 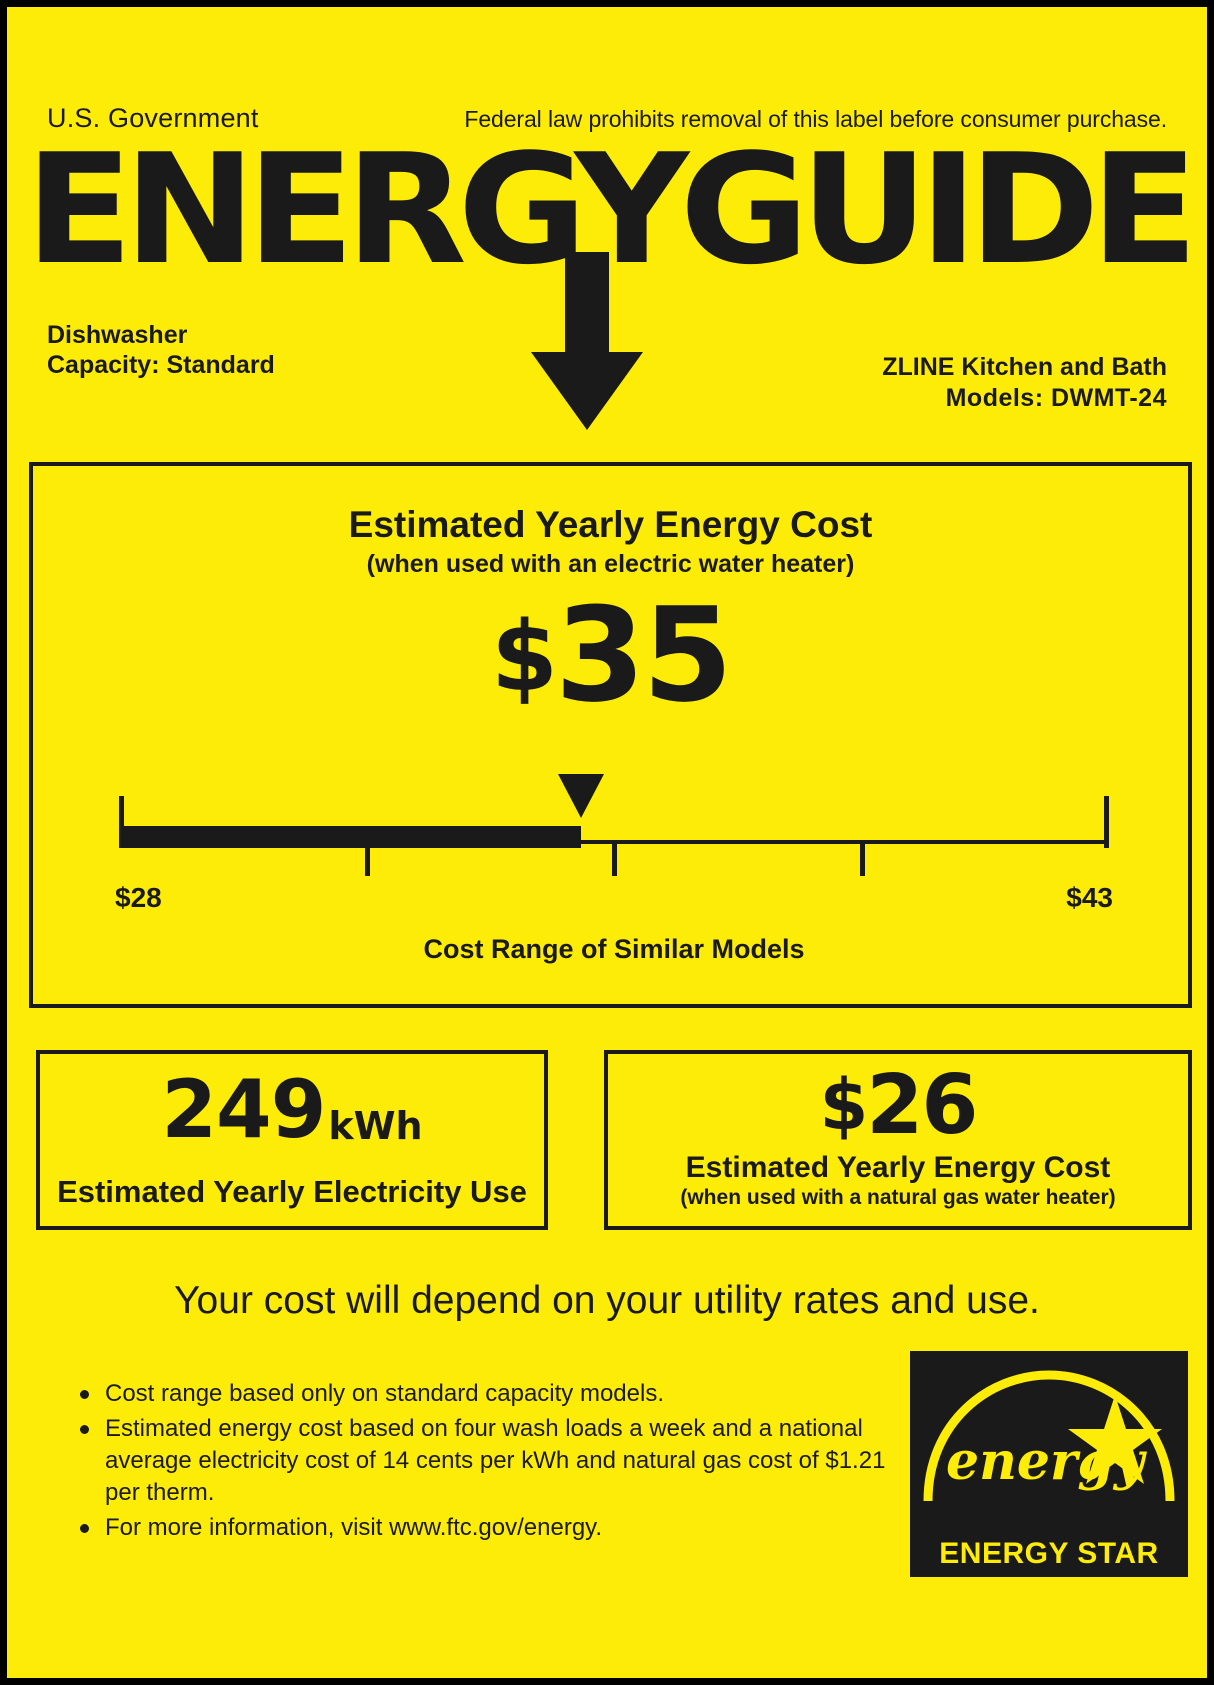 What do you see at coordinates (153, 118) in the screenshot?
I see `us-government-text: U.S. Government` at bounding box center [153, 118].